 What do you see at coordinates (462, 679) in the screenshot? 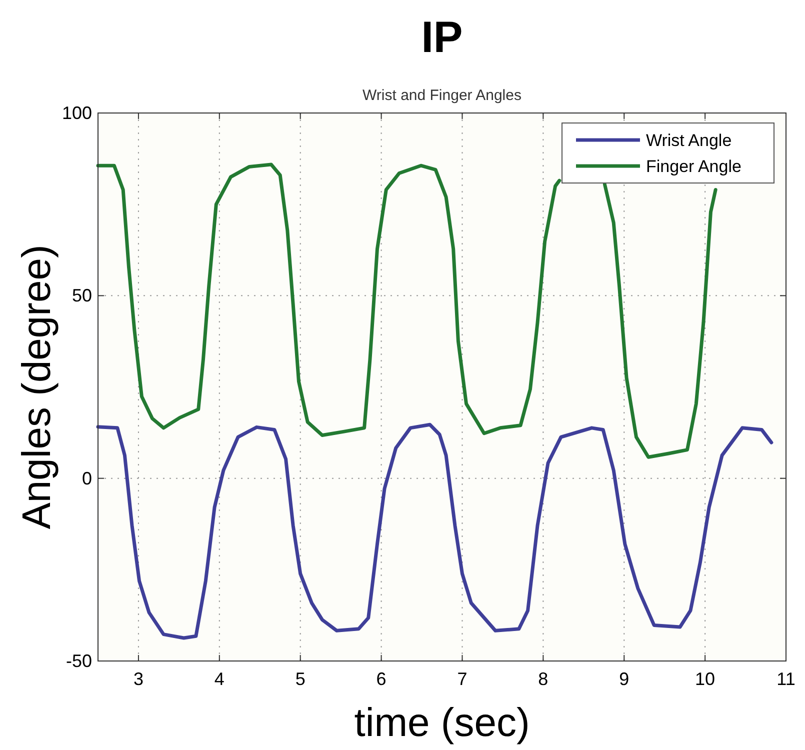
I see `x-tick-label: 7` at bounding box center [462, 679].